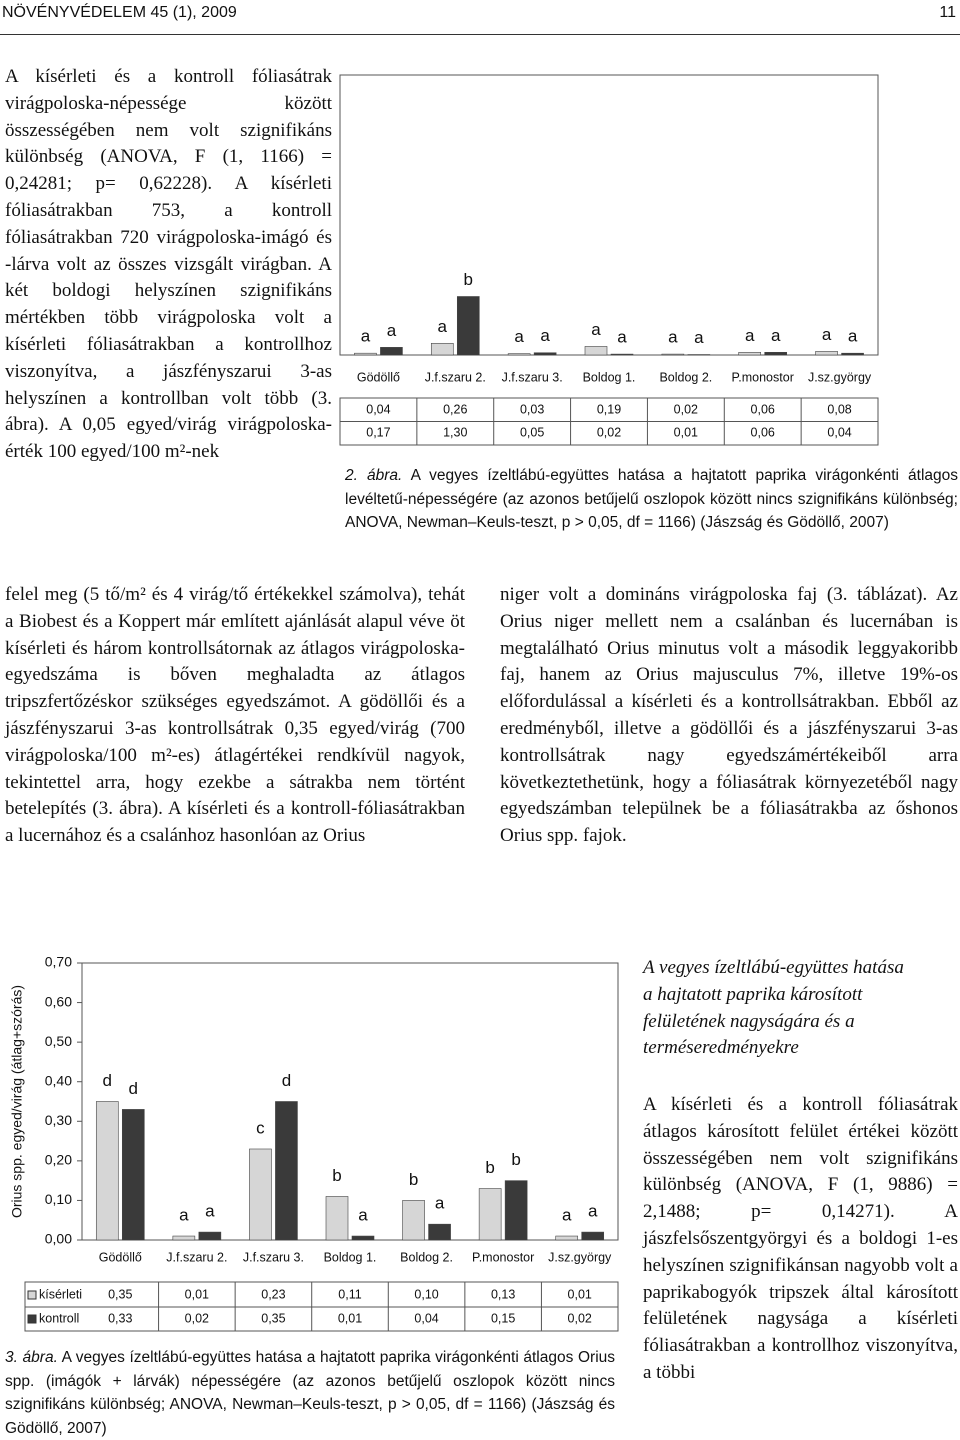  I want to click on significance-letter: c, so click(260, 1127).